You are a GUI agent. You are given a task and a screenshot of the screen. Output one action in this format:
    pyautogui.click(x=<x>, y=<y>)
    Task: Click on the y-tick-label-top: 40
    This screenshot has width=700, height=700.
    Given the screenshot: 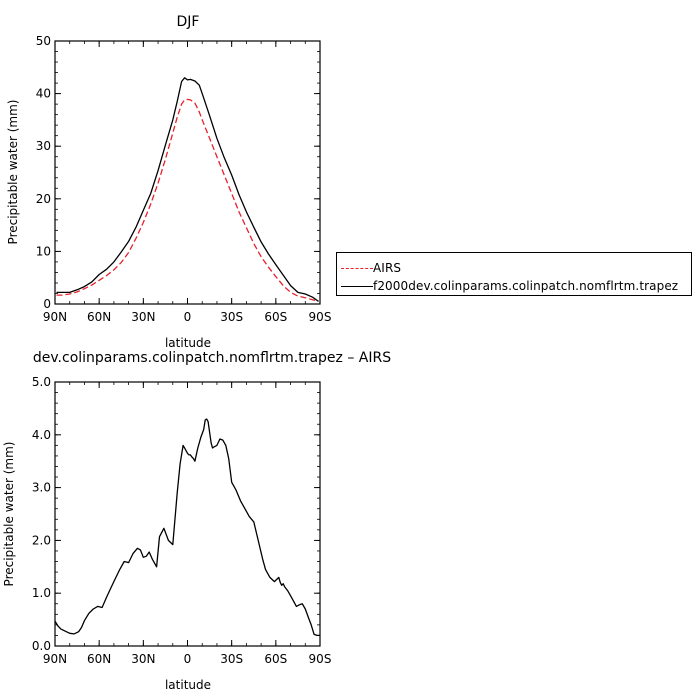 What is the action you would take?
    pyautogui.click(x=43, y=94)
    